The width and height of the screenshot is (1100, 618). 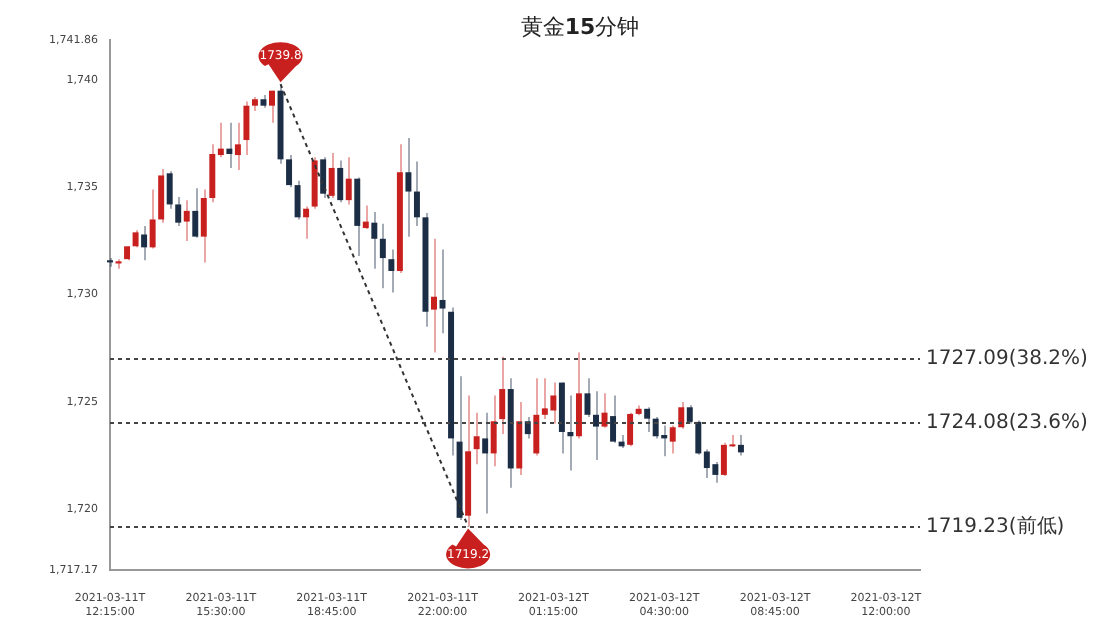 I want to click on ref-line-label: 1727.09(38.2%), so click(x=1007, y=359).